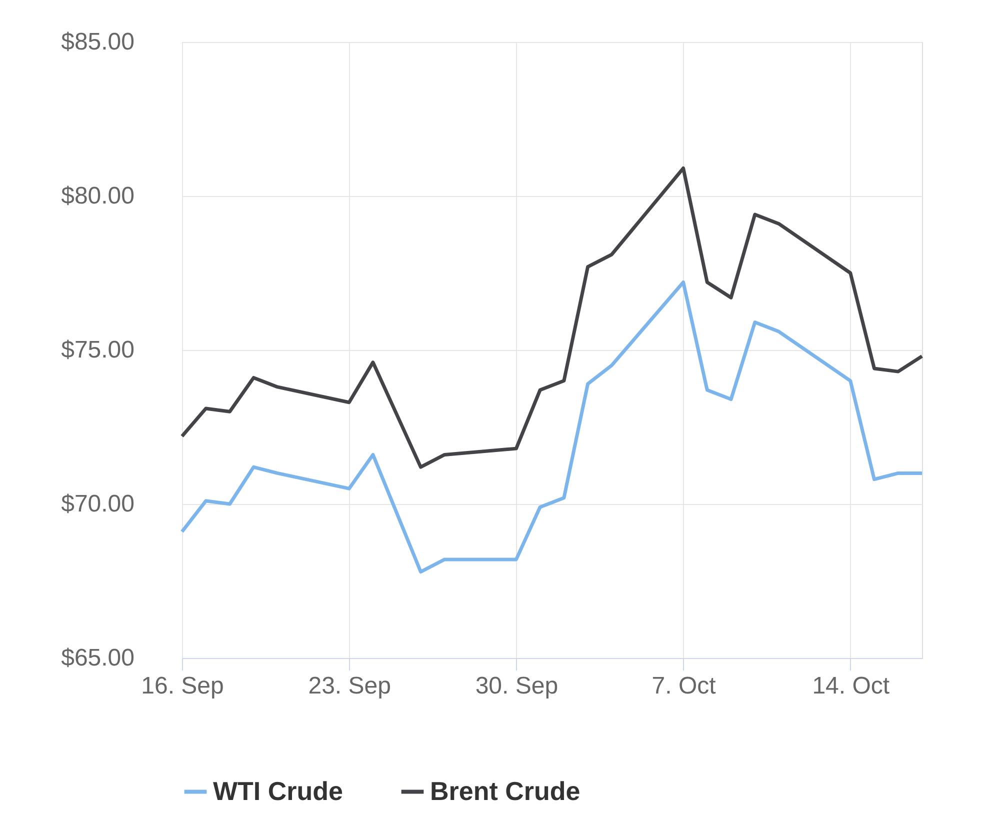 This screenshot has width=1000, height=830. I want to click on legend-label: Brent Crude, so click(505, 791).